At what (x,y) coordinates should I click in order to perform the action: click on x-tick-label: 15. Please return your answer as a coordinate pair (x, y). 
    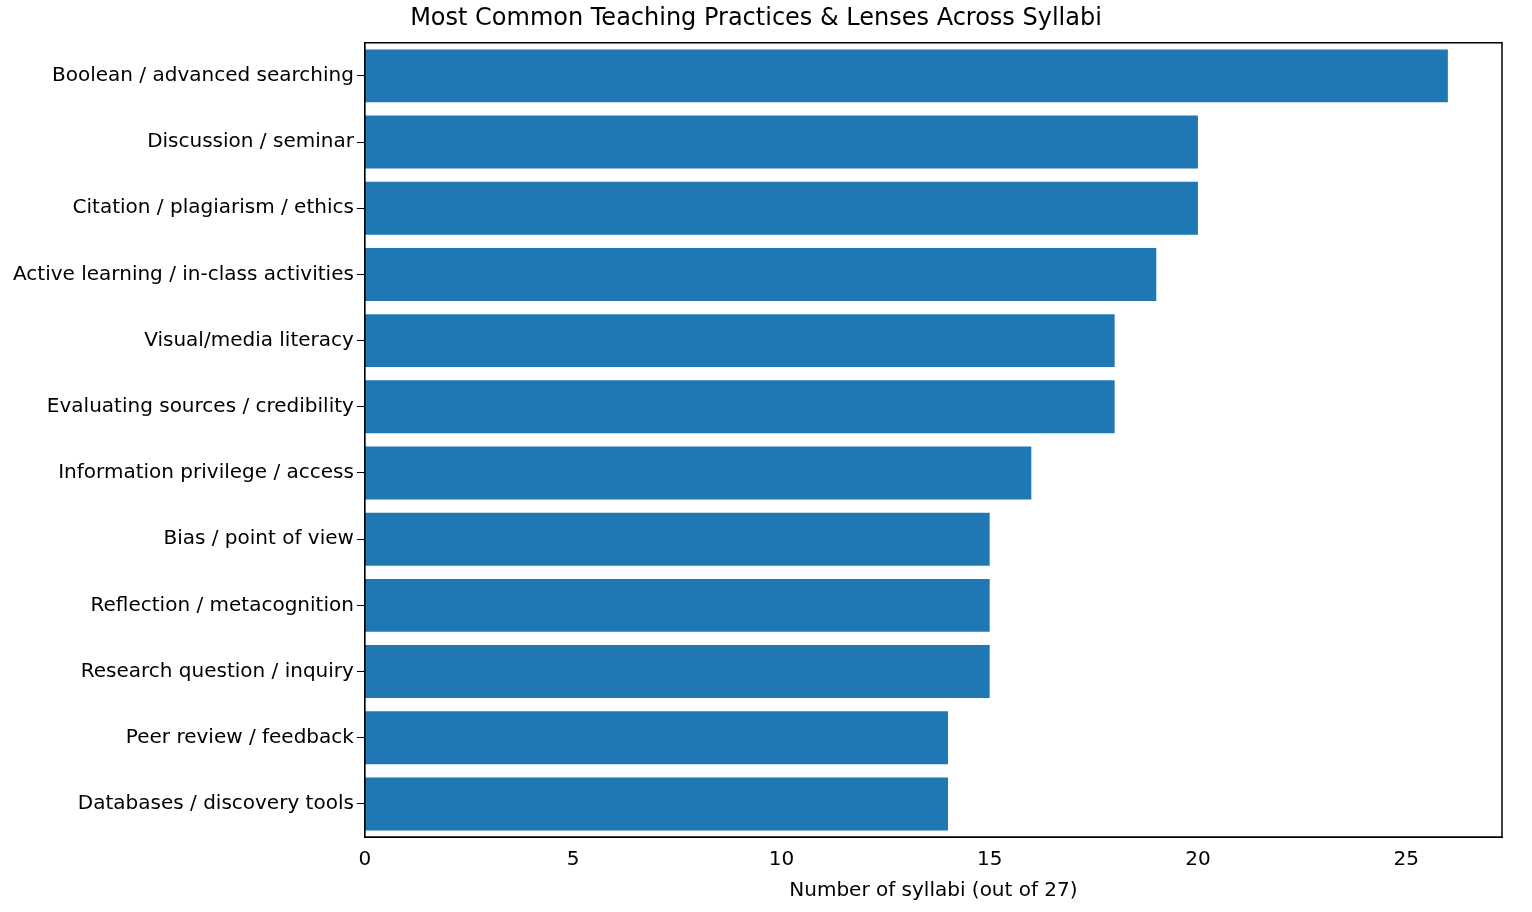
    Looking at the image, I should click on (989, 858).